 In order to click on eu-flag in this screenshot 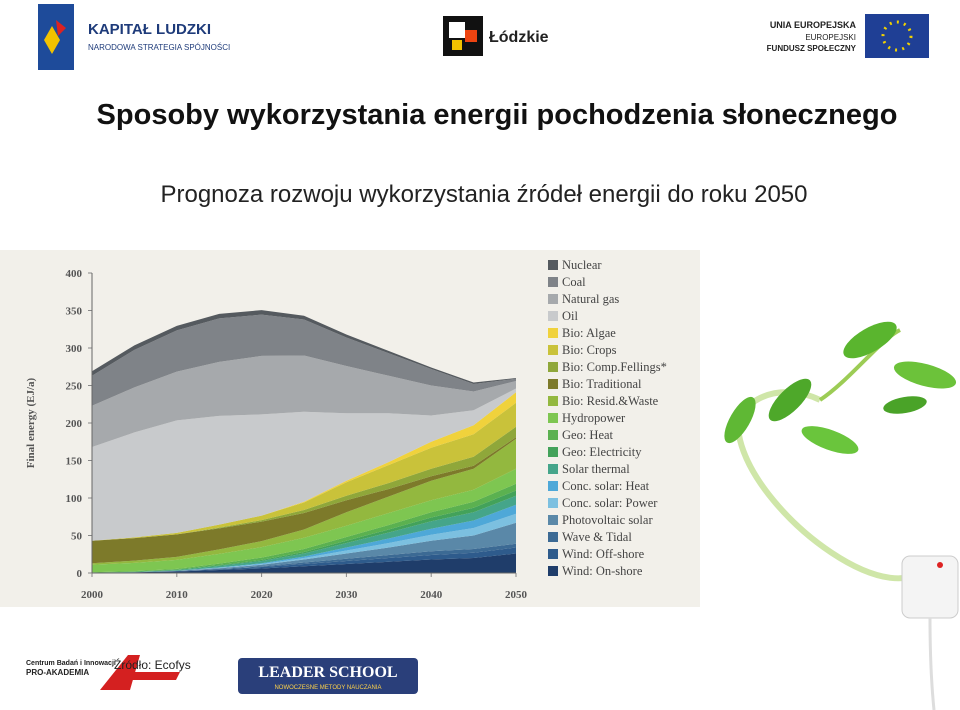, I will do `click(897, 36)`.